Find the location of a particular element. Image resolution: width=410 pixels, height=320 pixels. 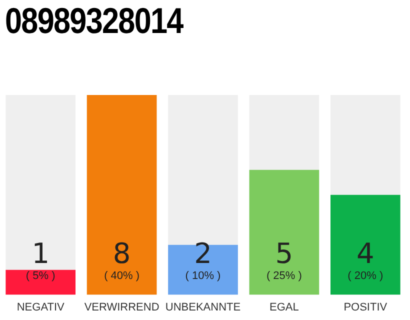

x-tick-label: UNBEKANNTE is located at coordinates (203, 307).